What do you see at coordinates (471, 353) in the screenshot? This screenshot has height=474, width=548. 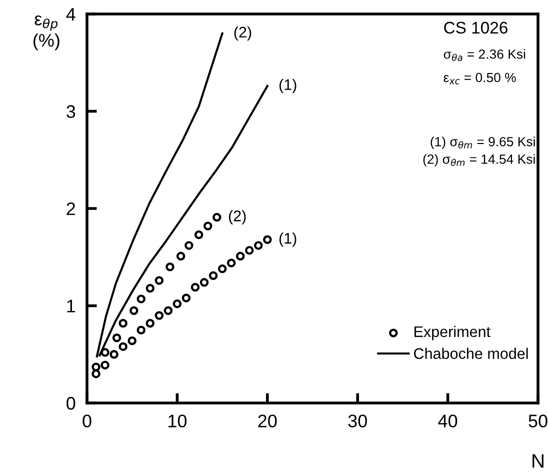 I see `legend-label: Chaboche model` at bounding box center [471, 353].